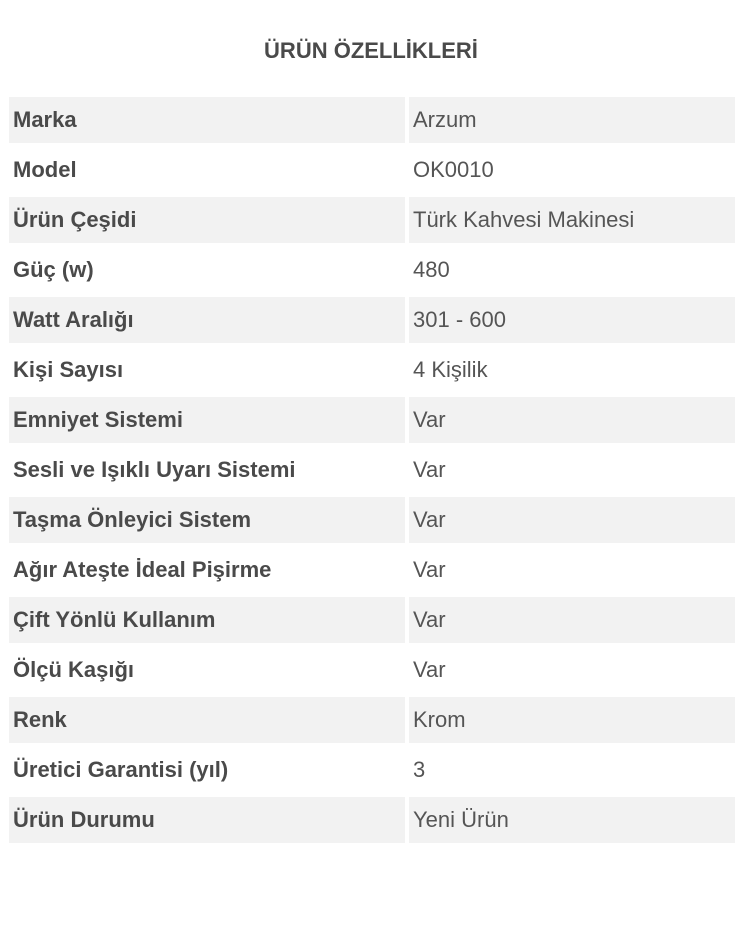 This screenshot has height=925, width=742. I want to click on section-title: ÜRÜN ÖZELLİKLERİ, so click(371, 50).